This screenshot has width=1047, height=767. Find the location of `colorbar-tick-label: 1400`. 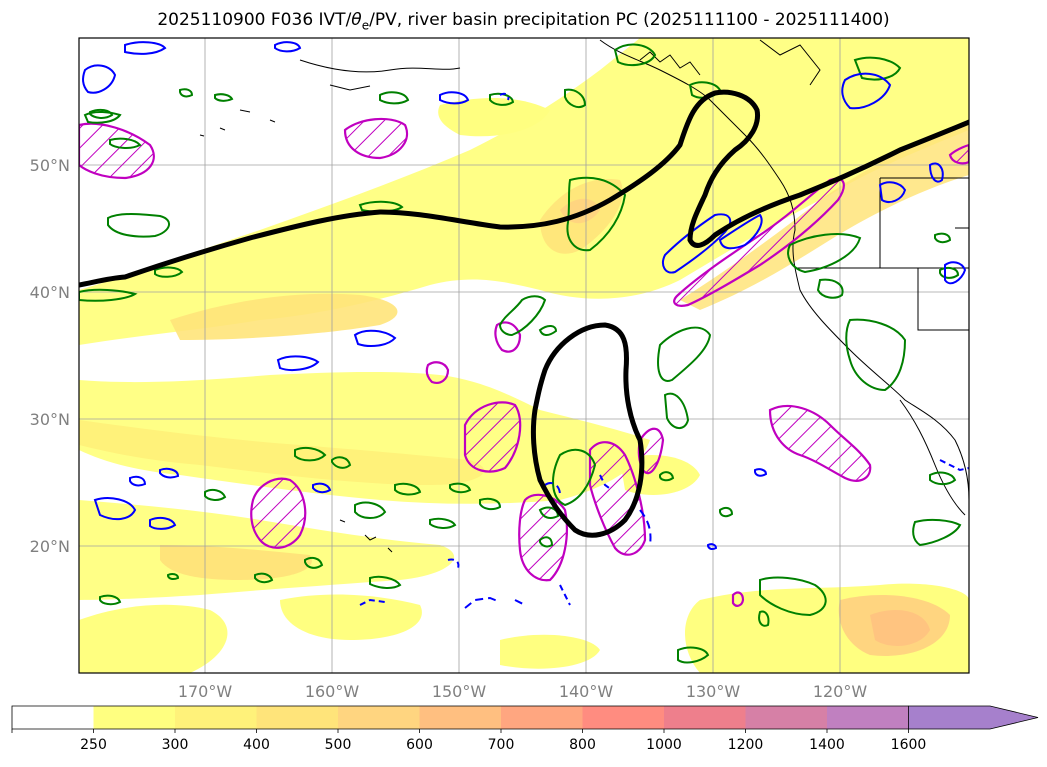

colorbar-tick-label: 1400 is located at coordinates (827, 745).